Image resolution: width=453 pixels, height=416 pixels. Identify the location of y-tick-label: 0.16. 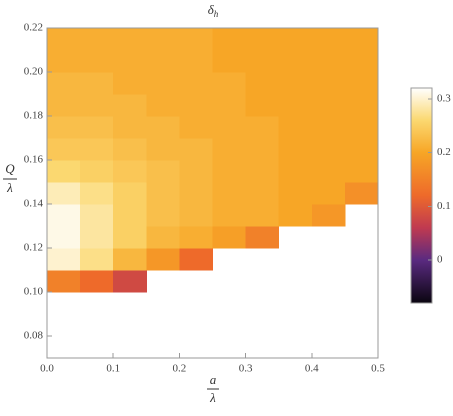
(34, 160).